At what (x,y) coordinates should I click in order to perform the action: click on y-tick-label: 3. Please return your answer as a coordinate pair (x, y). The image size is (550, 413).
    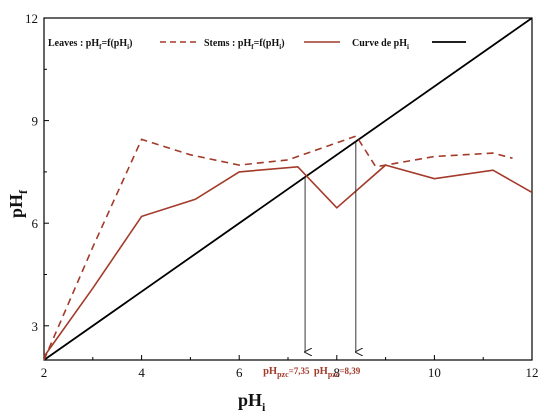
    Looking at the image, I should click on (35, 326).